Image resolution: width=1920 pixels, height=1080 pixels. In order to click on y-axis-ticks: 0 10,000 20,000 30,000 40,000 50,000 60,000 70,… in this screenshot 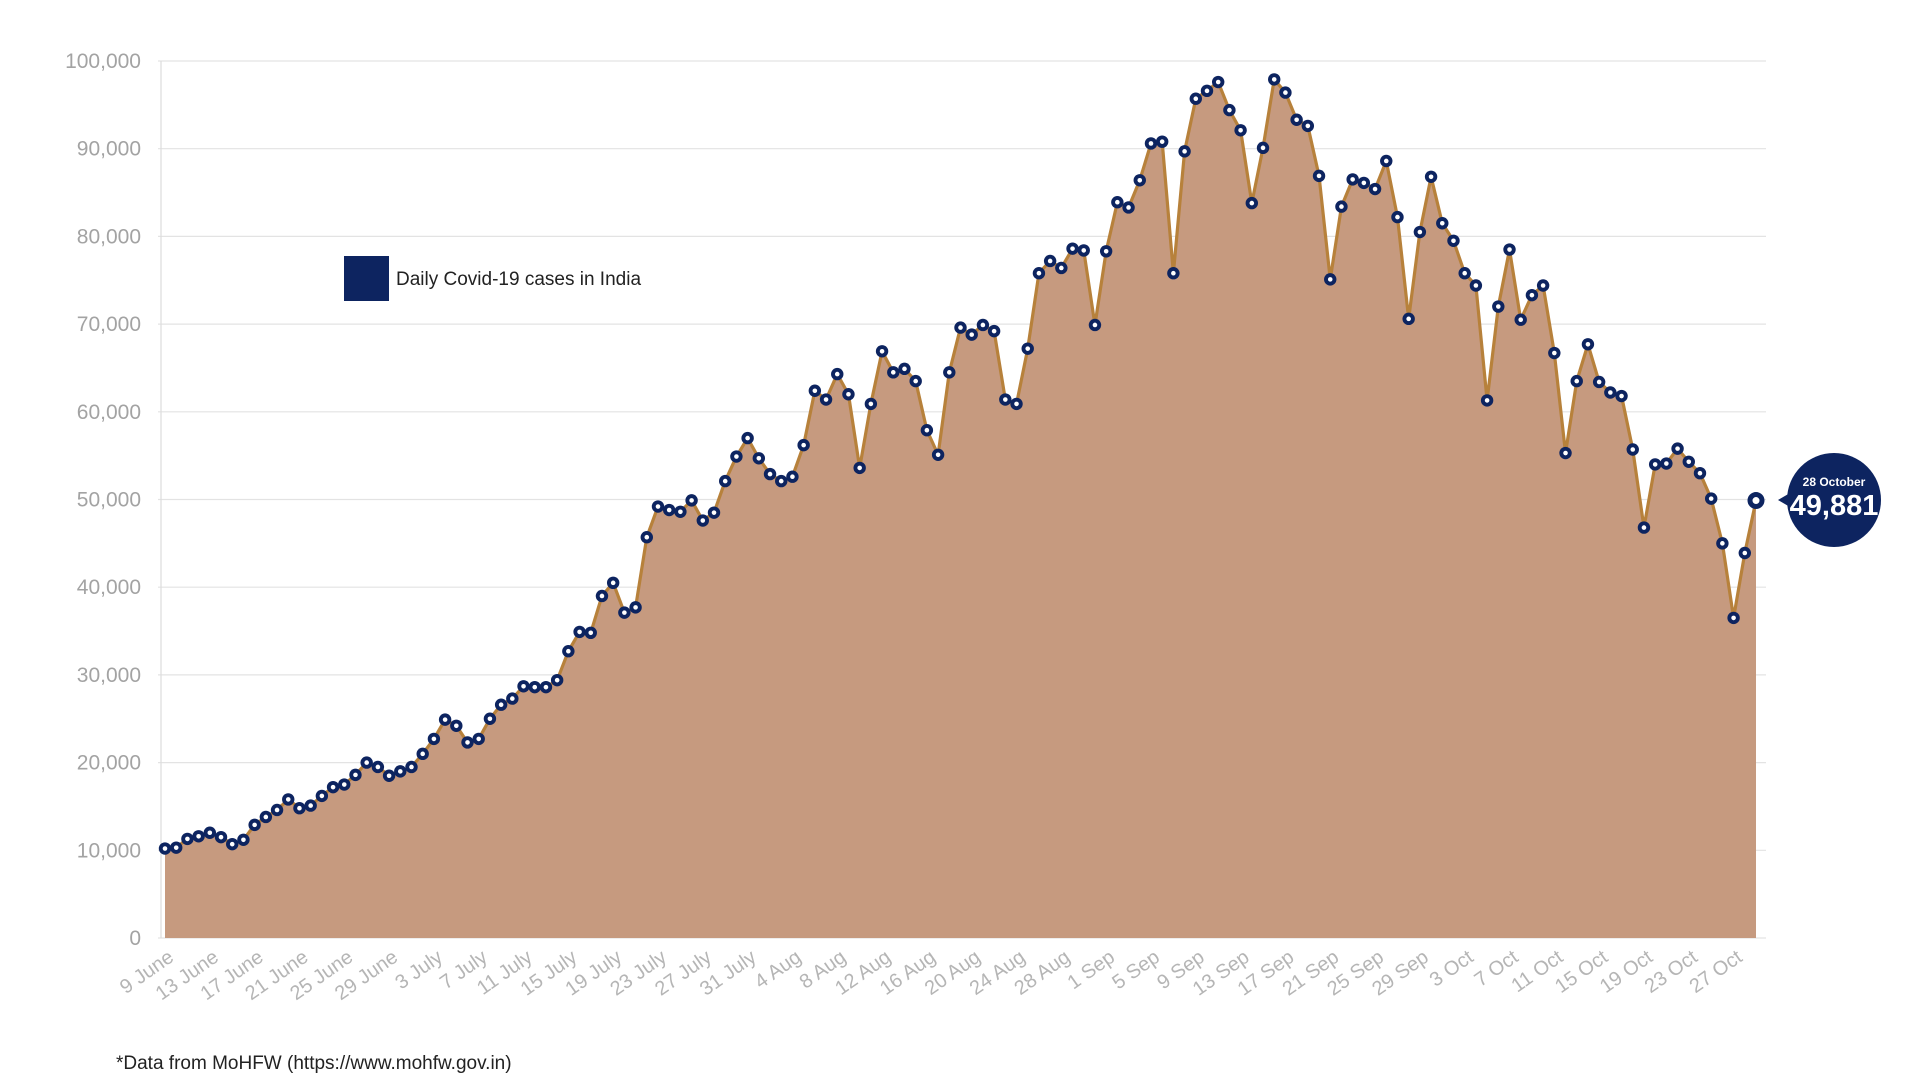, I will do `click(103, 500)`.